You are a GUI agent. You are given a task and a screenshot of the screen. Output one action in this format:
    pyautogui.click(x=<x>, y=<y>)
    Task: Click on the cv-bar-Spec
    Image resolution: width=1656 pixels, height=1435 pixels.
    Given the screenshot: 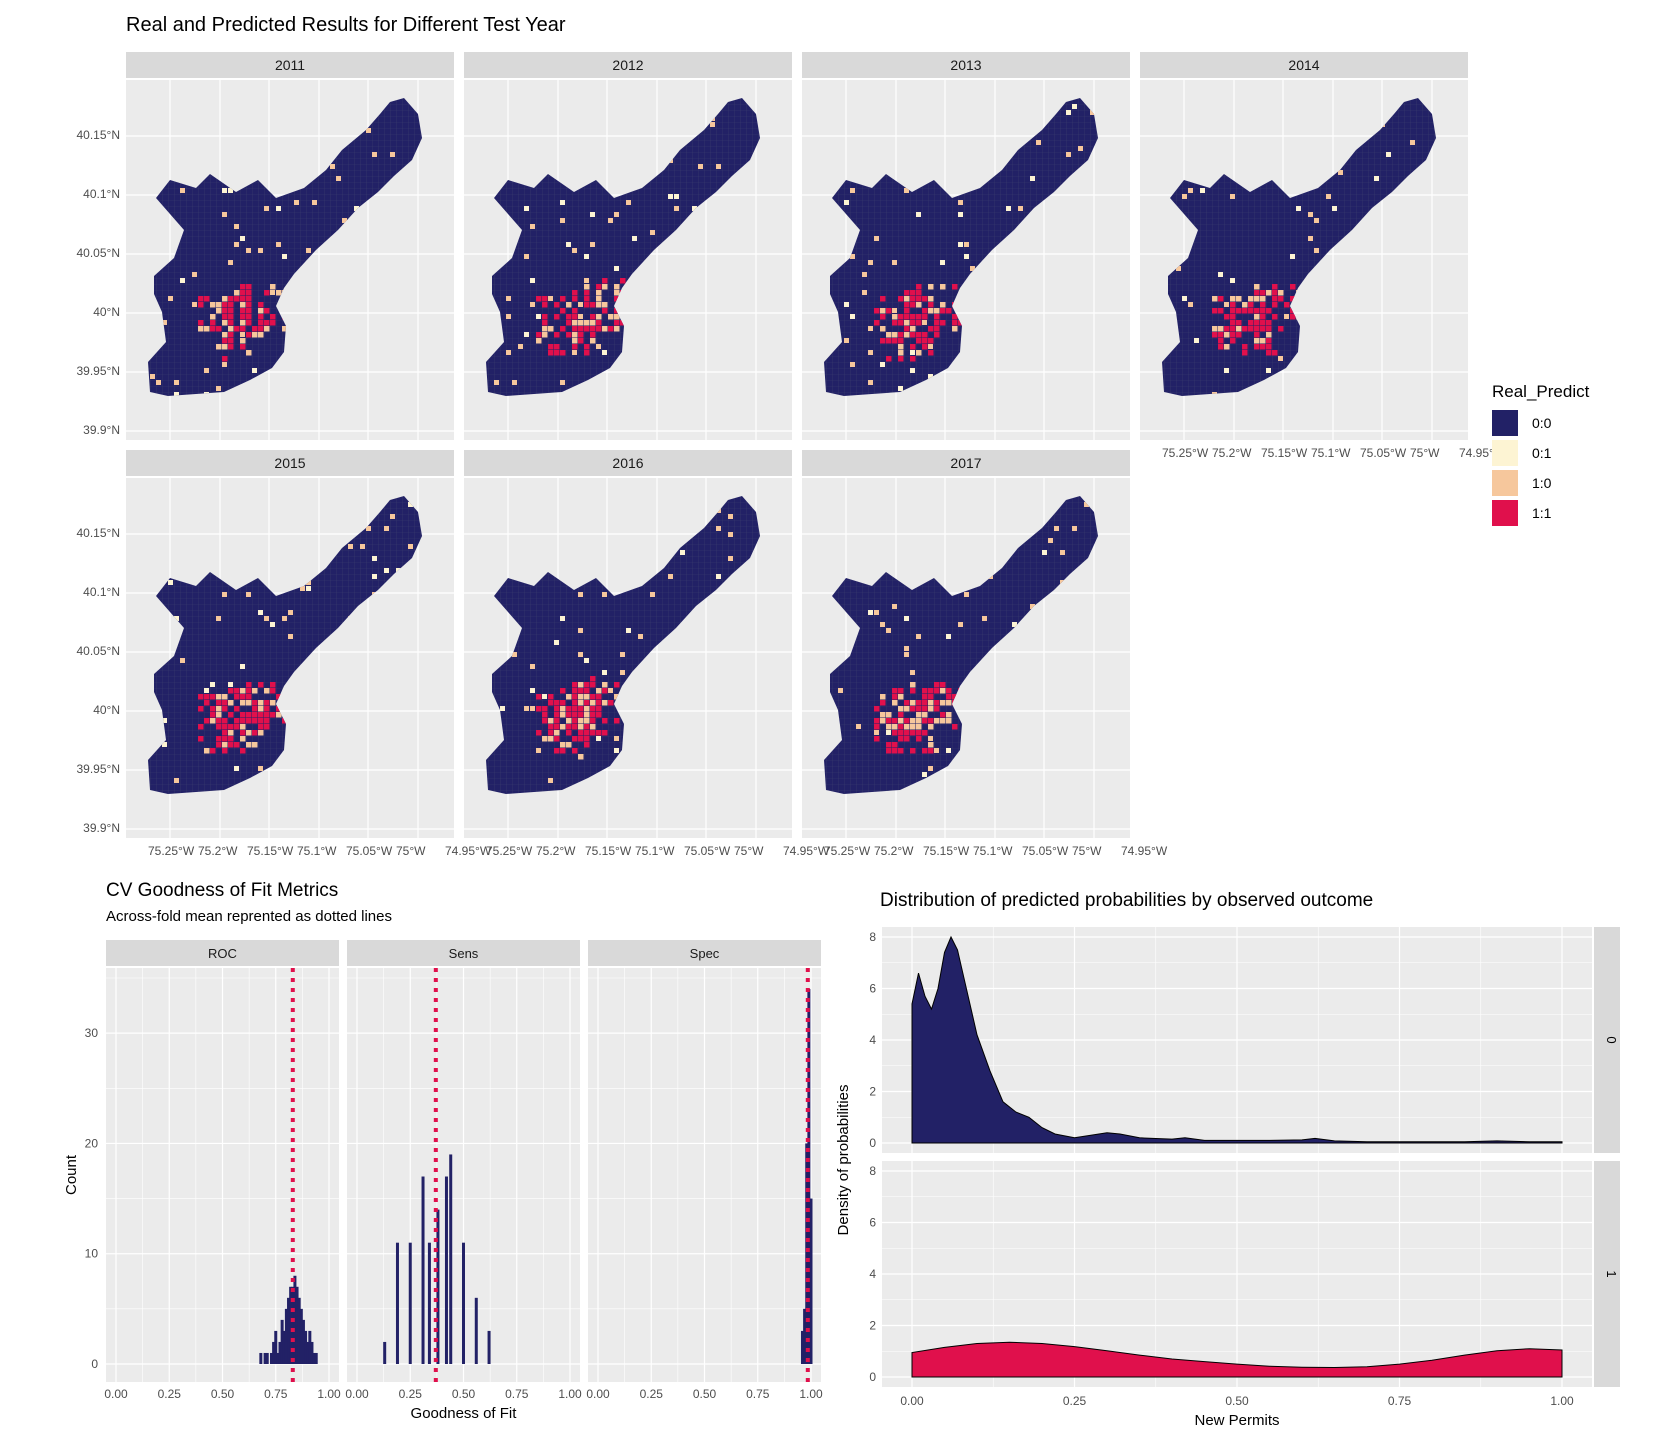 What is the action you would take?
    pyautogui.click(x=807, y=1253)
    